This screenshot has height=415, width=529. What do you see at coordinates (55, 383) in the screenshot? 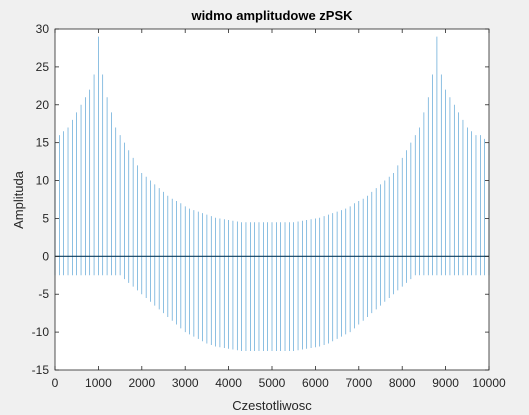
I see `x-tick-label: 0` at bounding box center [55, 383].